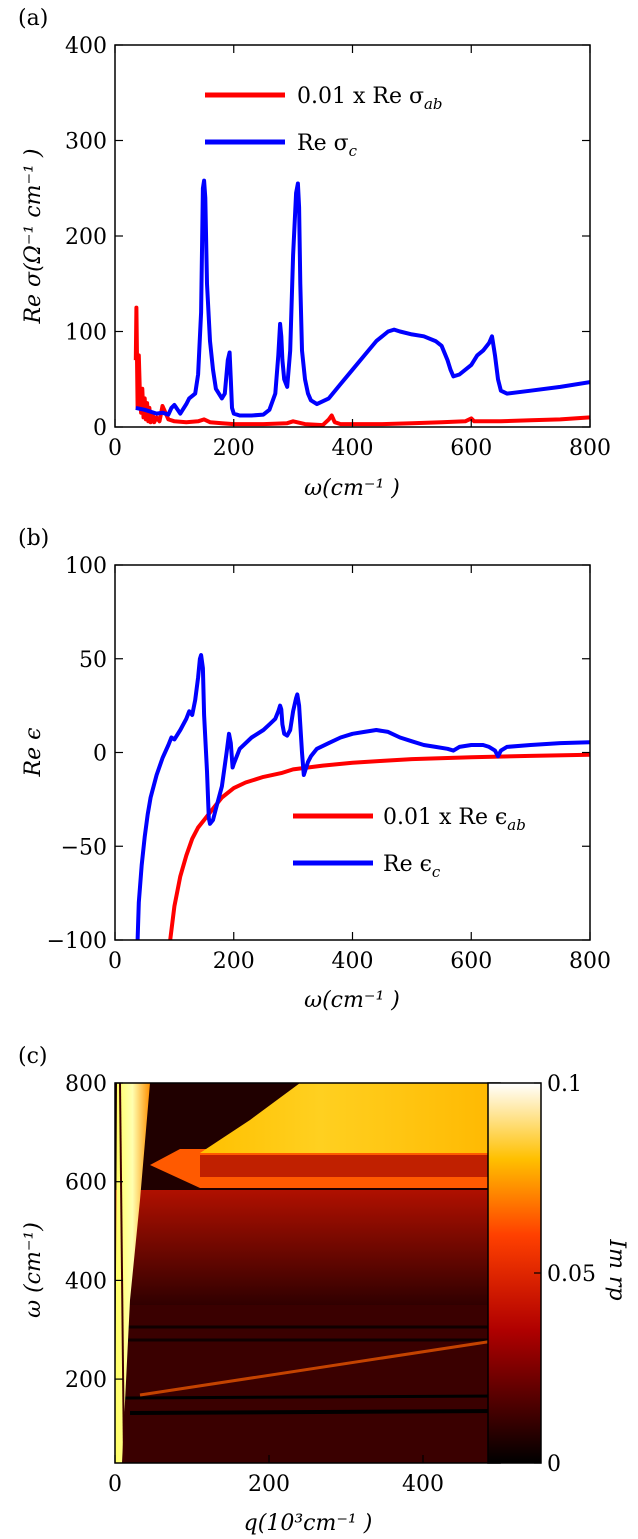  Describe the element at coordinates (307, 1247) in the screenshot. I see `heatmap-mid-region` at that location.